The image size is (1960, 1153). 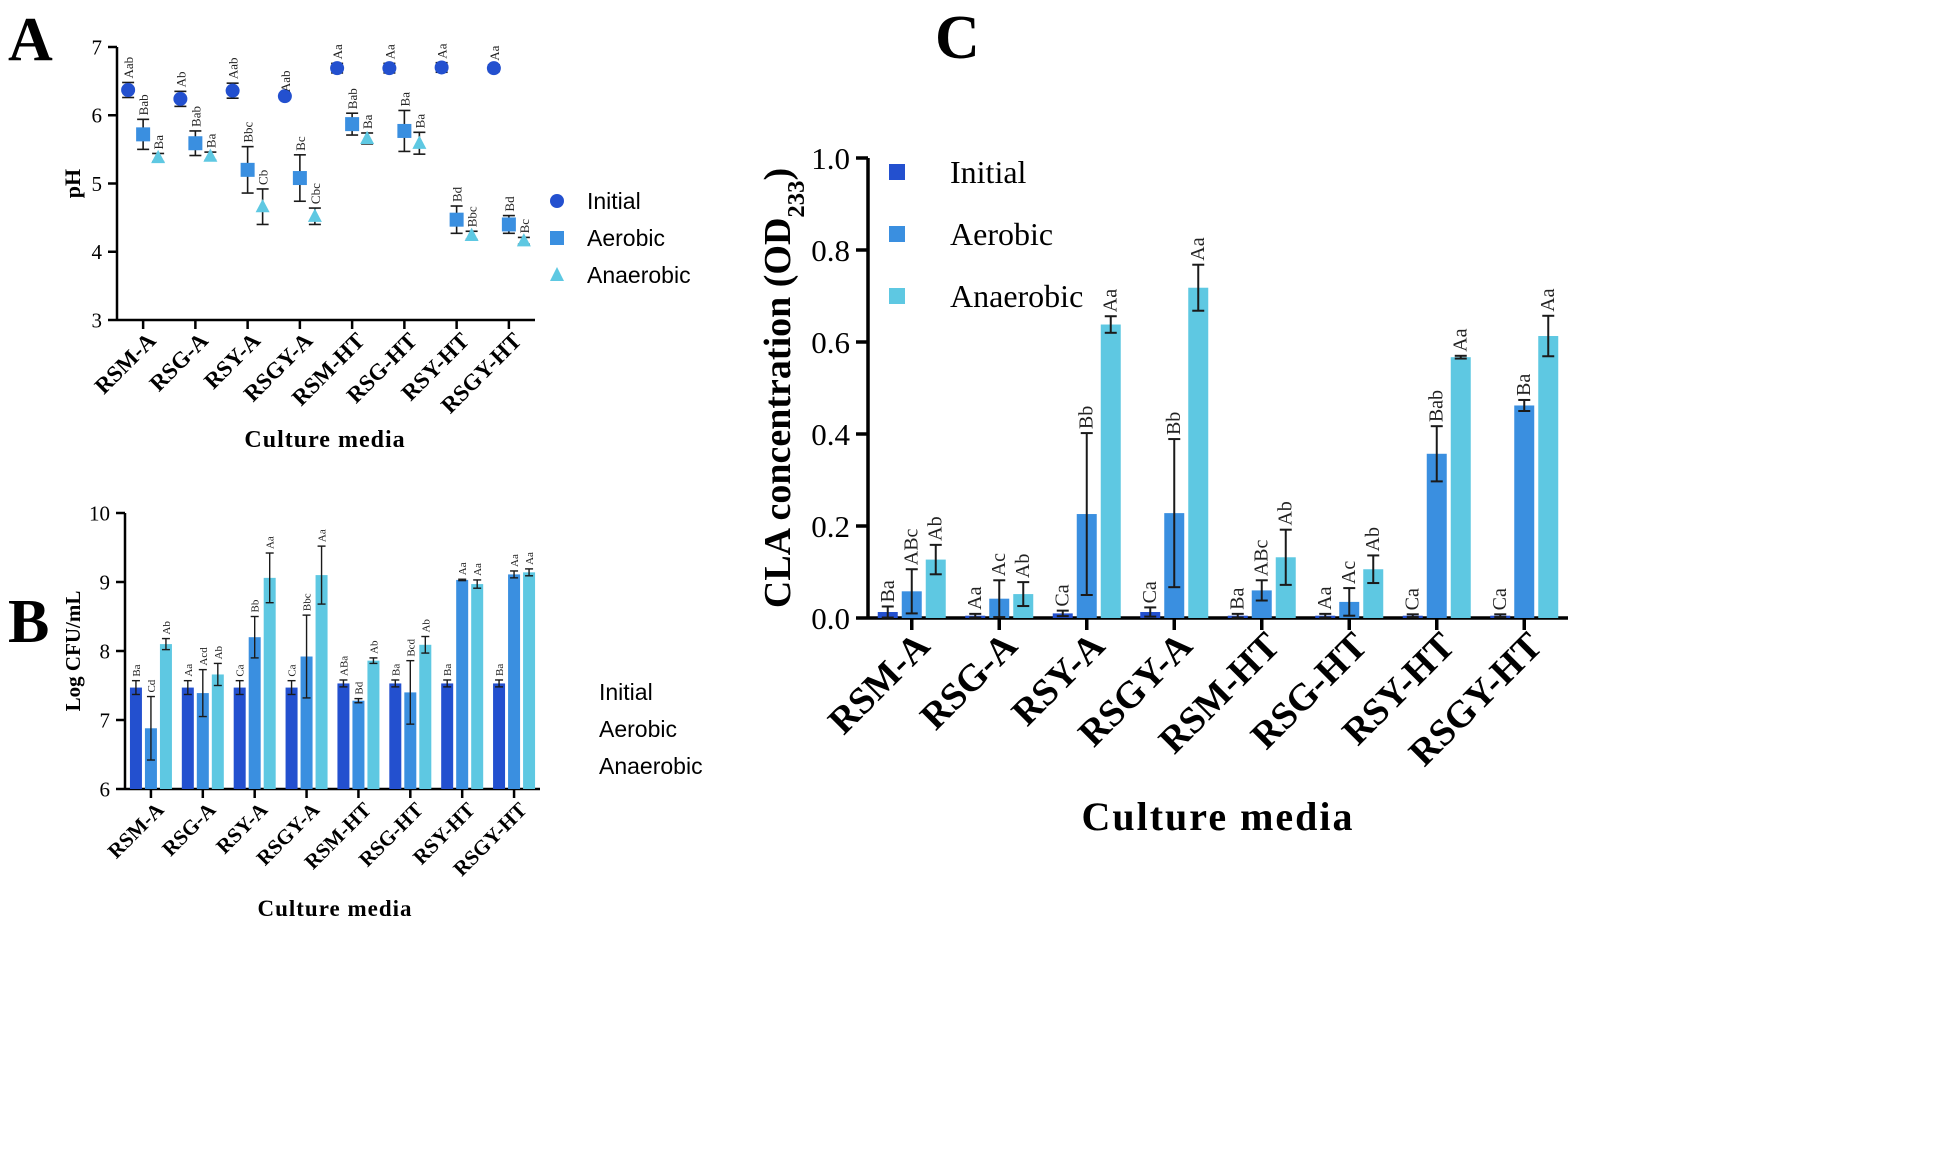 What do you see at coordinates (263, 177) in the screenshot?
I see `significance-label: Cb` at bounding box center [263, 177].